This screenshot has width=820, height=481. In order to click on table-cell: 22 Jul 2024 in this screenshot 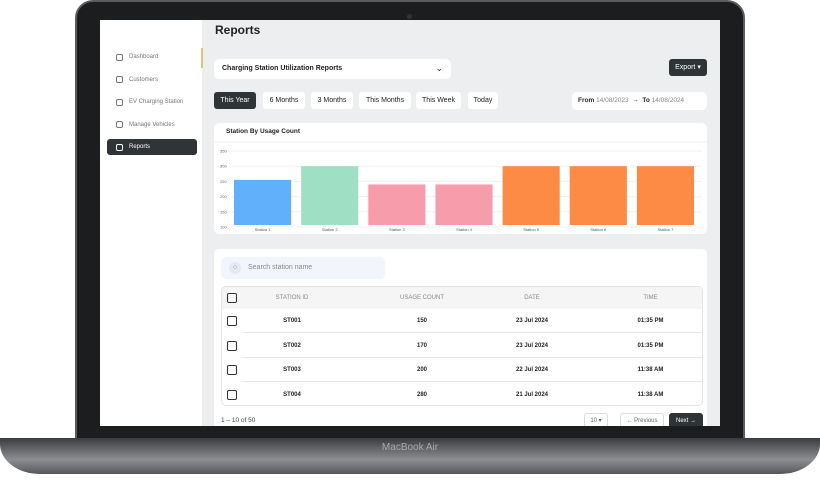, I will do `click(532, 370)`.